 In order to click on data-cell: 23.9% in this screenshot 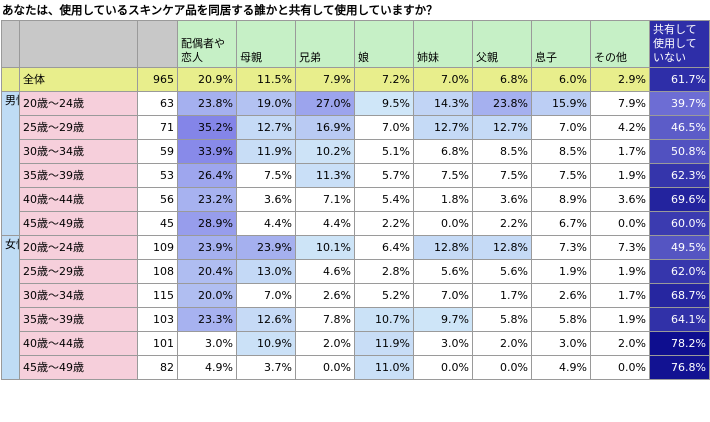, I will do `click(207, 247)`.